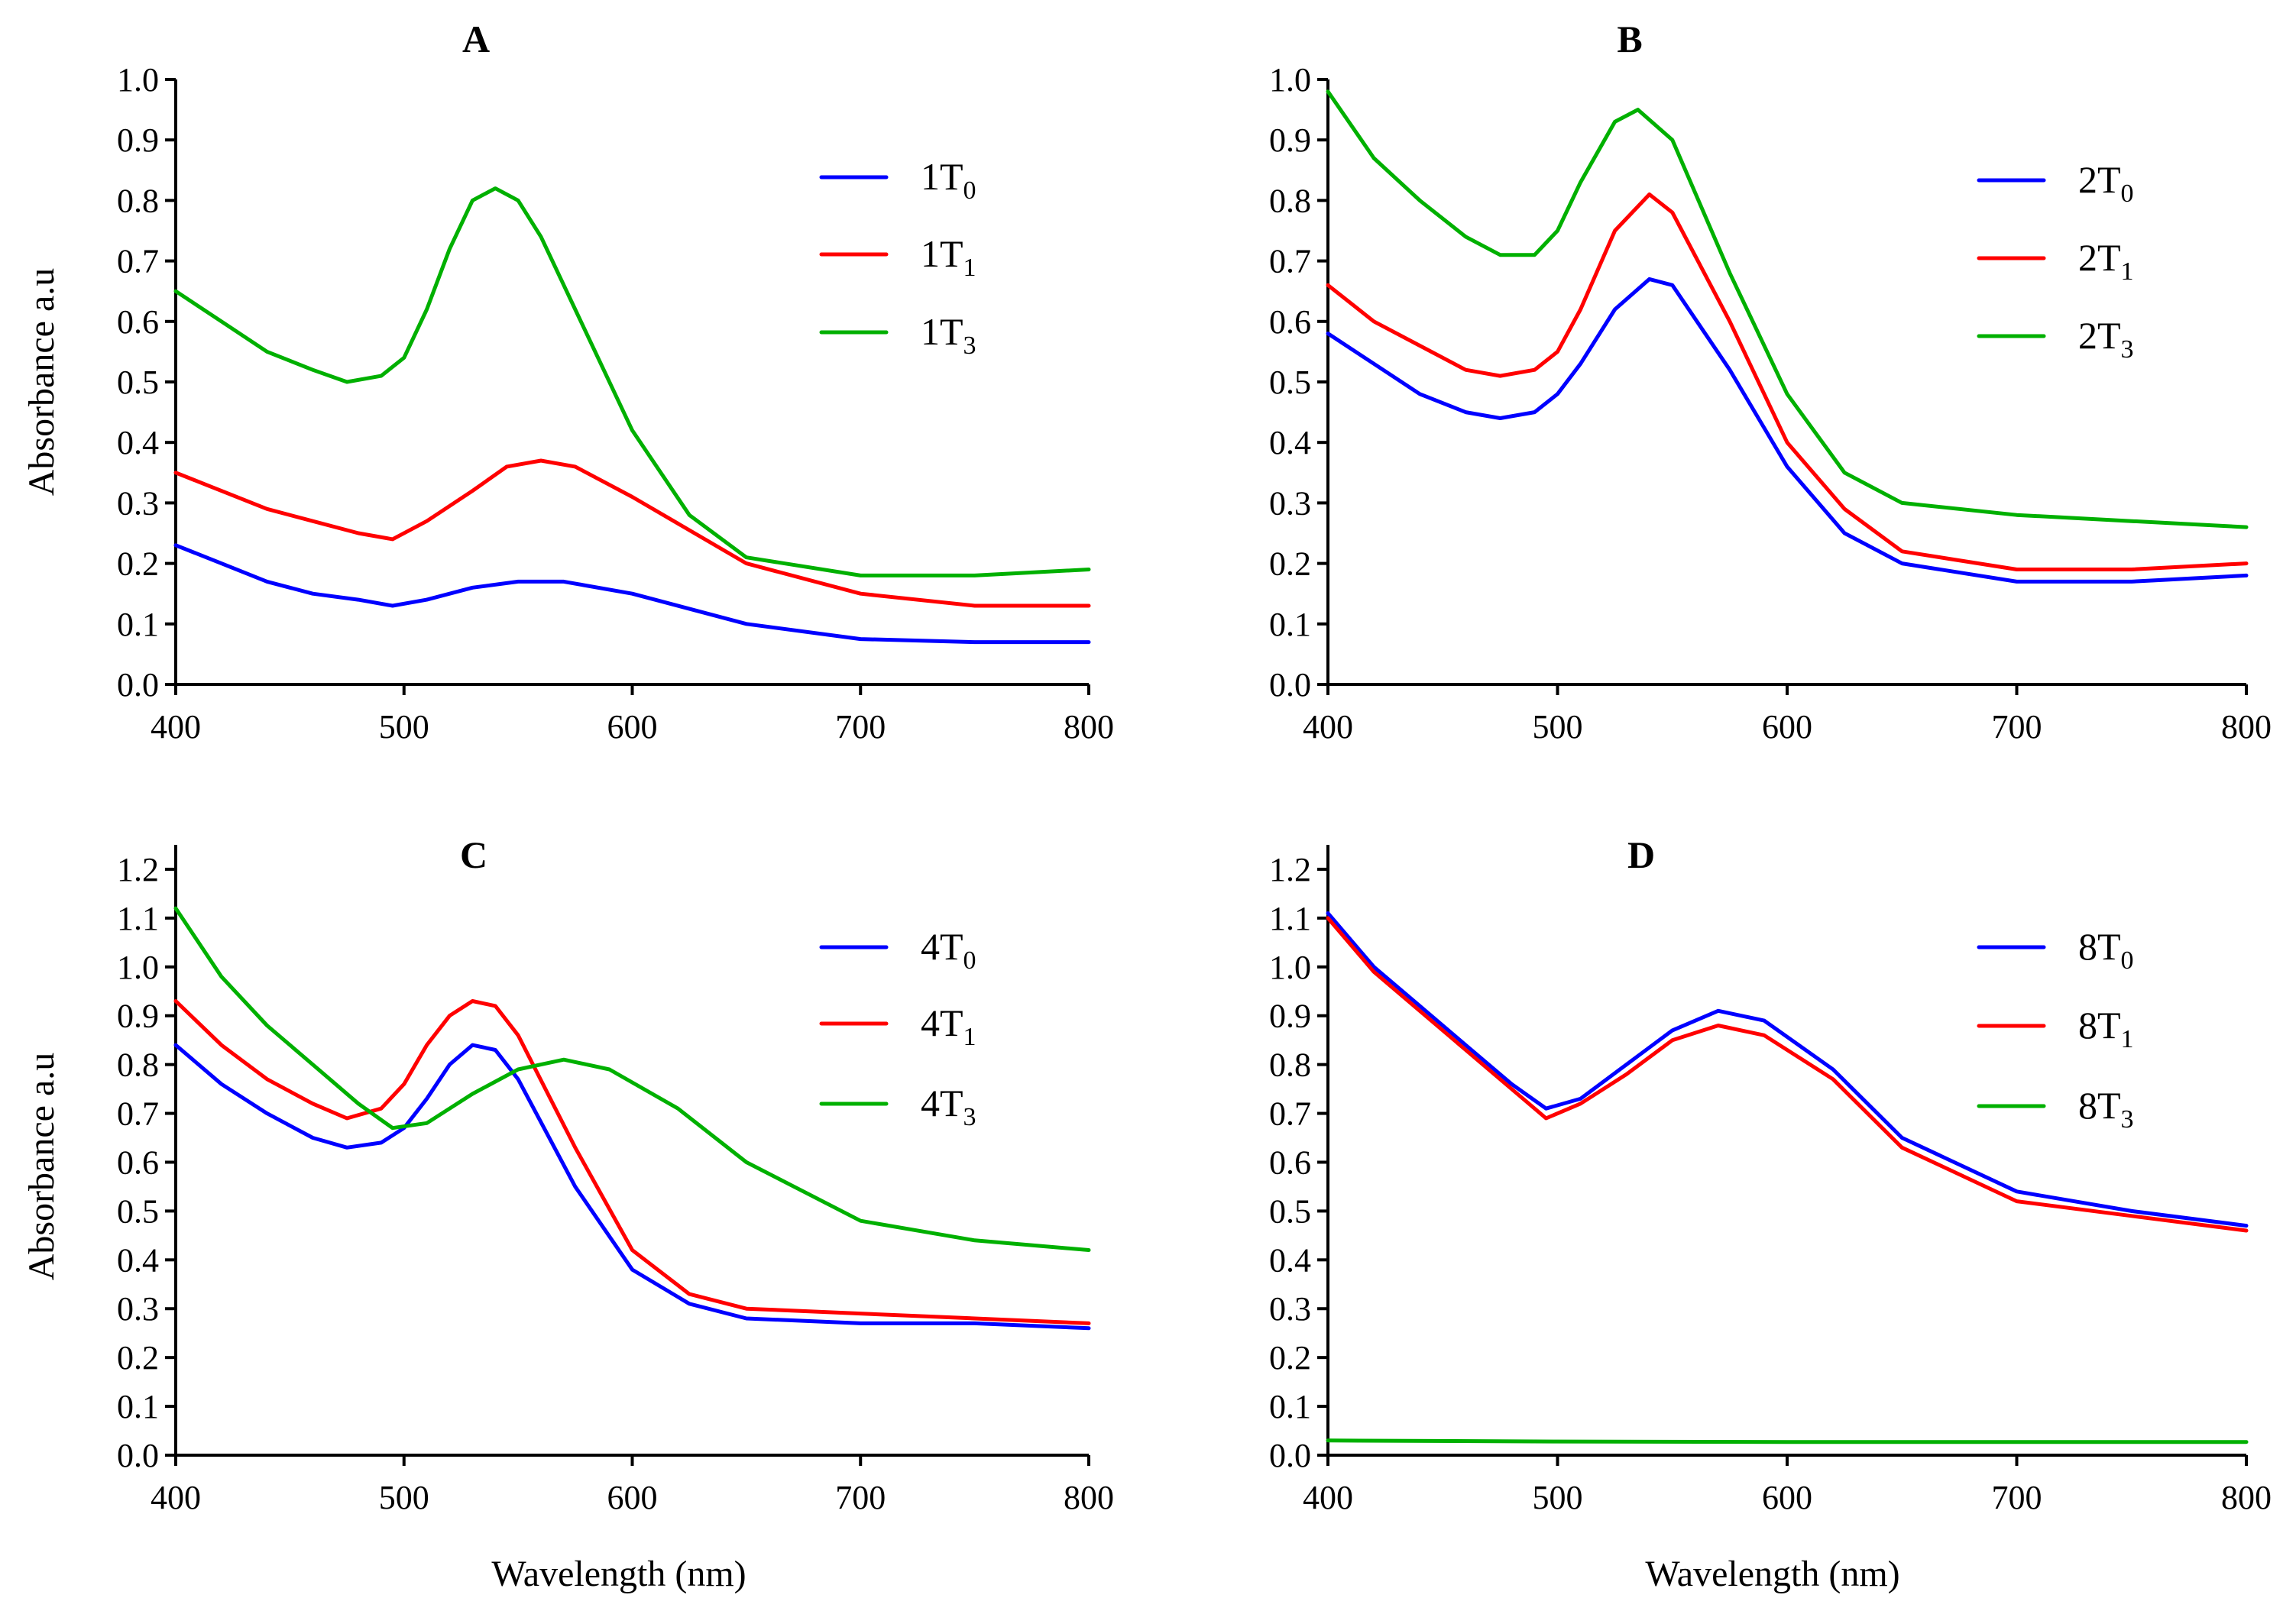 The height and width of the screenshot is (1611, 2296). I want to click on panel-b-y-tick-label: 0.0, so click(1290, 685).